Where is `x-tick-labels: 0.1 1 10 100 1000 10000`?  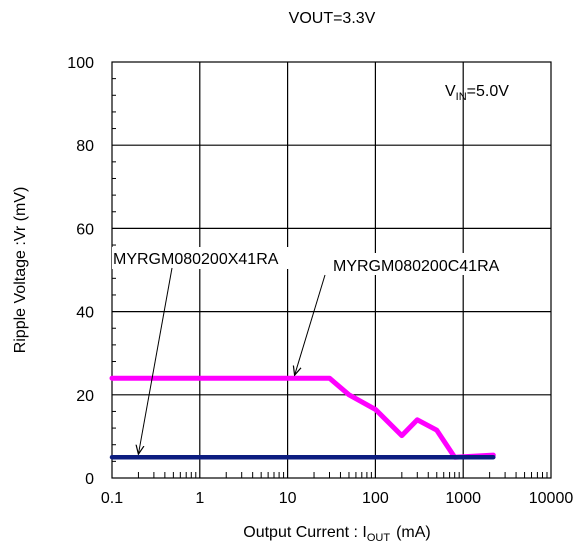 x-tick-labels: 0.1 1 10 100 1000 10000 is located at coordinates (337, 498).